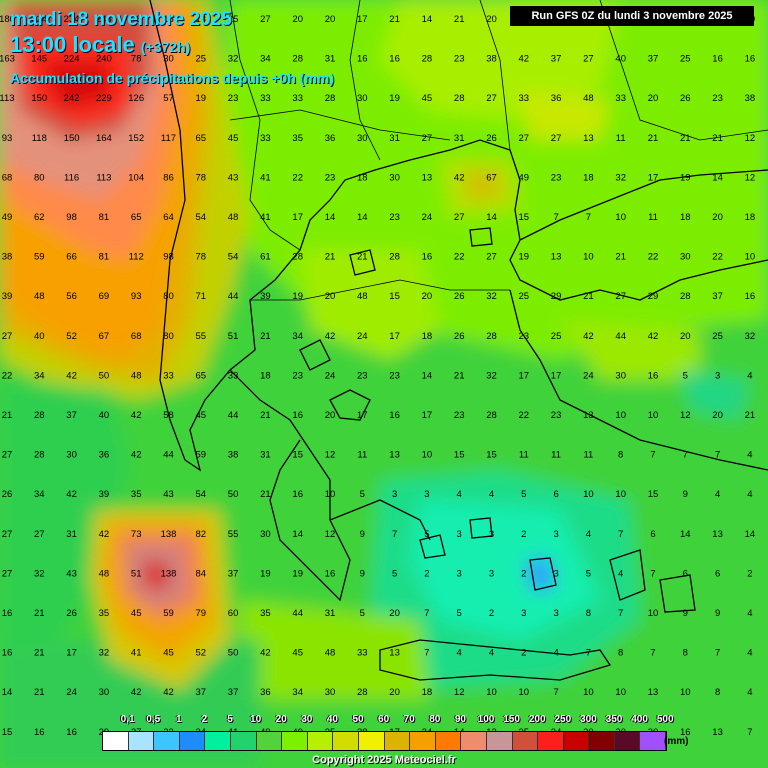  I want to click on legend-label: 400, so click(639, 719).